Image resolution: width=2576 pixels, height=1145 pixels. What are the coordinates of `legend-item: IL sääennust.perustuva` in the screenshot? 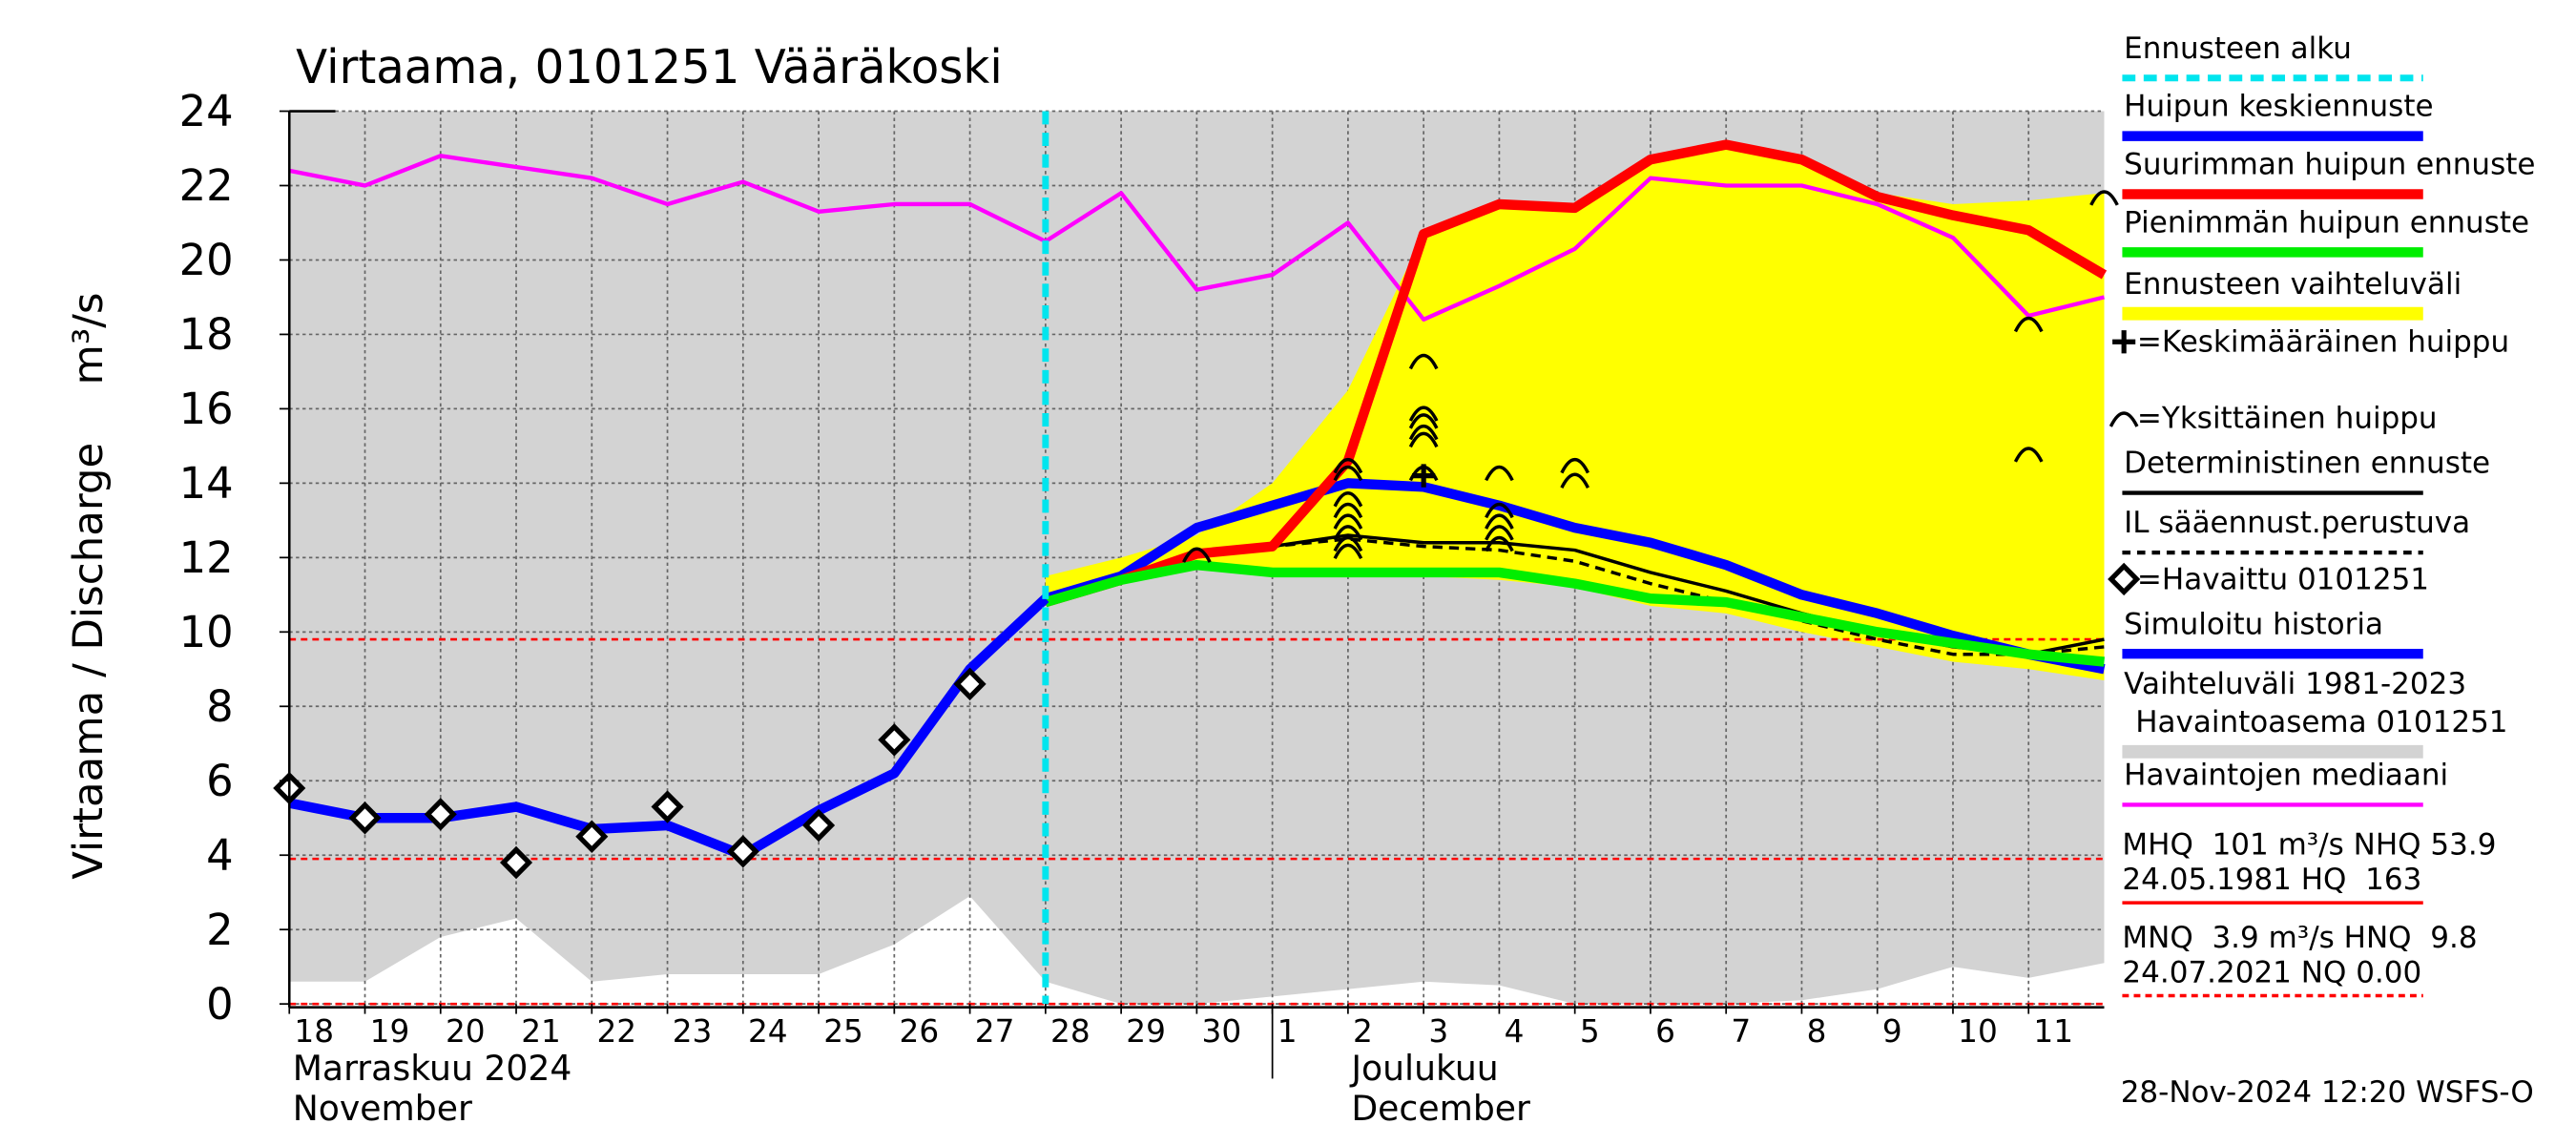 It's located at (2296, 531).